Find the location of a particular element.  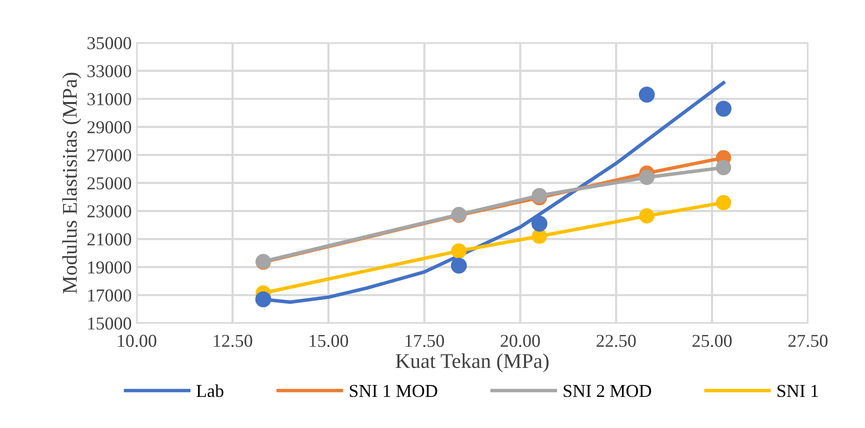

y-tick-label: 33000 is located at coordinates (110, 71).